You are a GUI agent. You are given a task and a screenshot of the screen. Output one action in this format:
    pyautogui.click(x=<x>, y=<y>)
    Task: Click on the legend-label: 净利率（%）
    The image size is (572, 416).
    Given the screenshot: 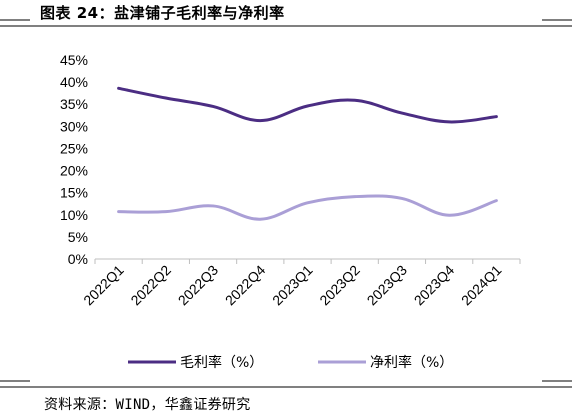 What is the action you would take?
    pyautogui.click(x=411, y=362)
    